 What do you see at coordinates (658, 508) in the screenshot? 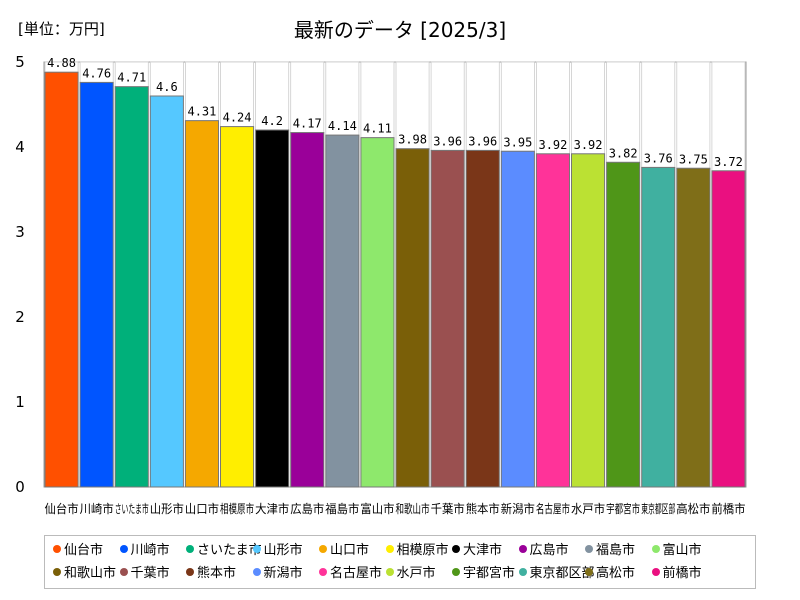
I see `x-tick-label: 東京都区部` at bounding box center [658, 508].